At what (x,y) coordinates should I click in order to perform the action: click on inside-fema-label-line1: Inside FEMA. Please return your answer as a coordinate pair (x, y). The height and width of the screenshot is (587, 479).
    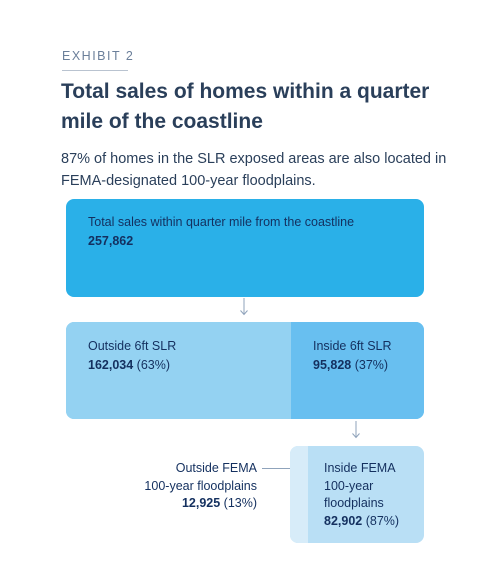
    Looking at the image, I should click on (360, 468).